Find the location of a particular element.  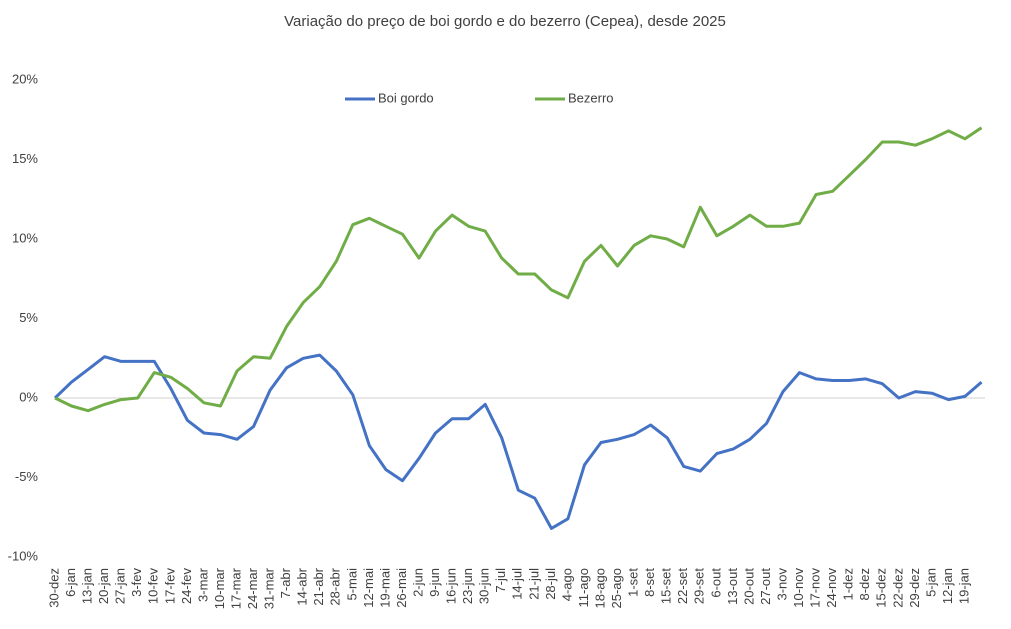

x-tick-label: 28-abr is located at coordinates (335, 586).